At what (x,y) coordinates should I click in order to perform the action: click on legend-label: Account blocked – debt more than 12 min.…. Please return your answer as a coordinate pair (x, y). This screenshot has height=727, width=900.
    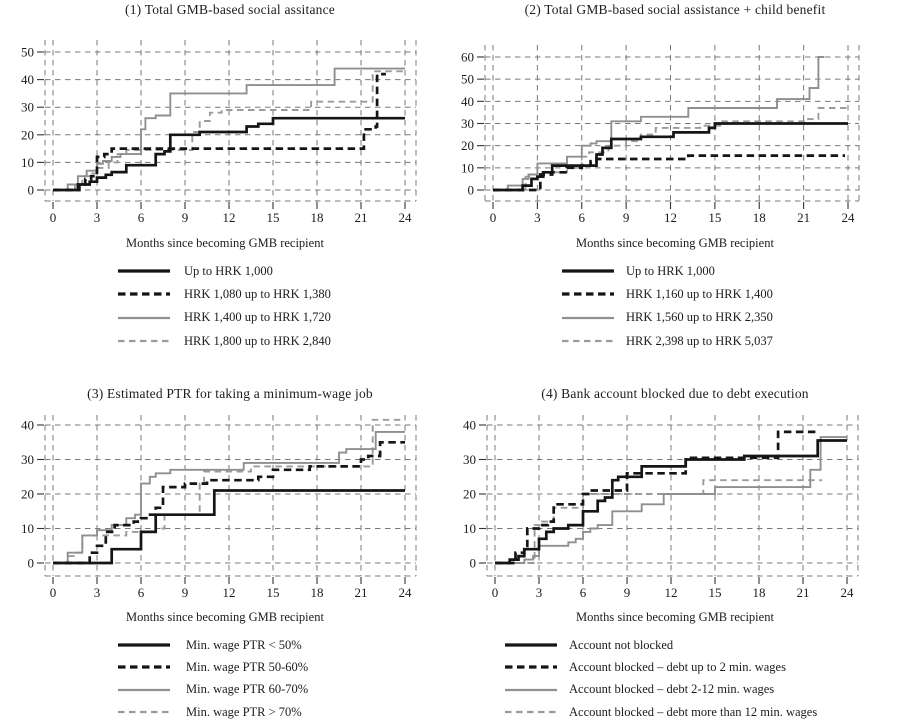
    Looking at the image, I should click on (693, 711).